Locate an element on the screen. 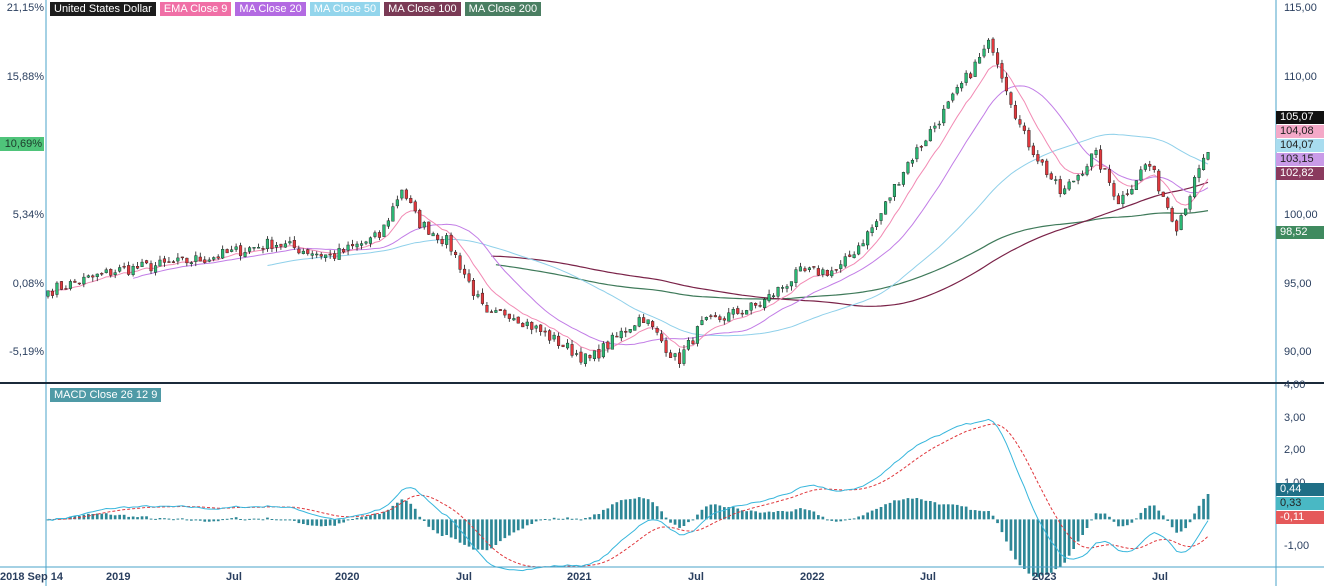 This screenshot has height=586, width=1324. time-axis-tick: 2020 is located at coordinates (347, 577).